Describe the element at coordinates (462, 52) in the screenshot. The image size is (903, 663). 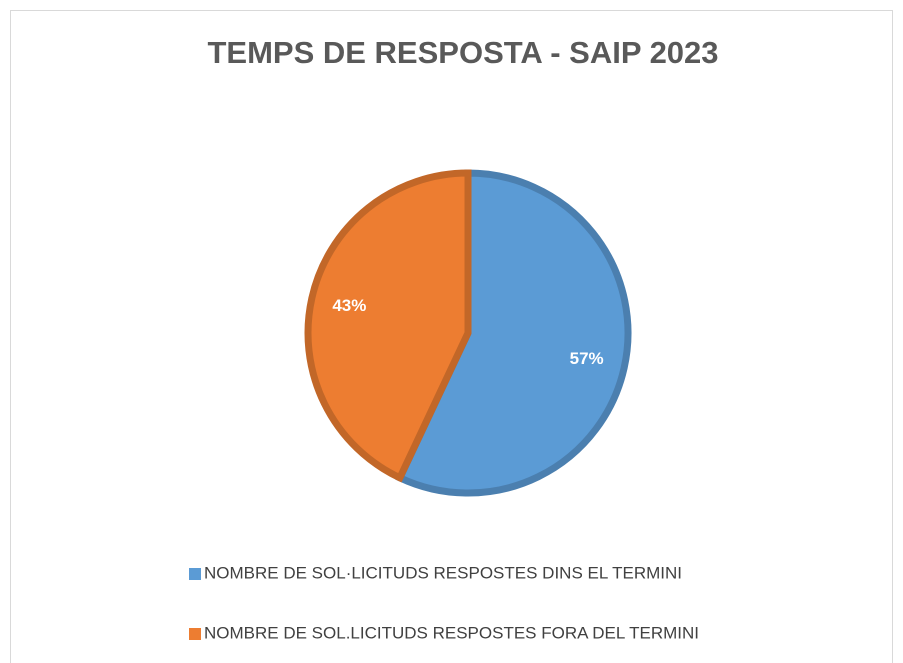
I see `chart-title: TEMPS DE RESPOSTA - SAIP 2023` at that location.